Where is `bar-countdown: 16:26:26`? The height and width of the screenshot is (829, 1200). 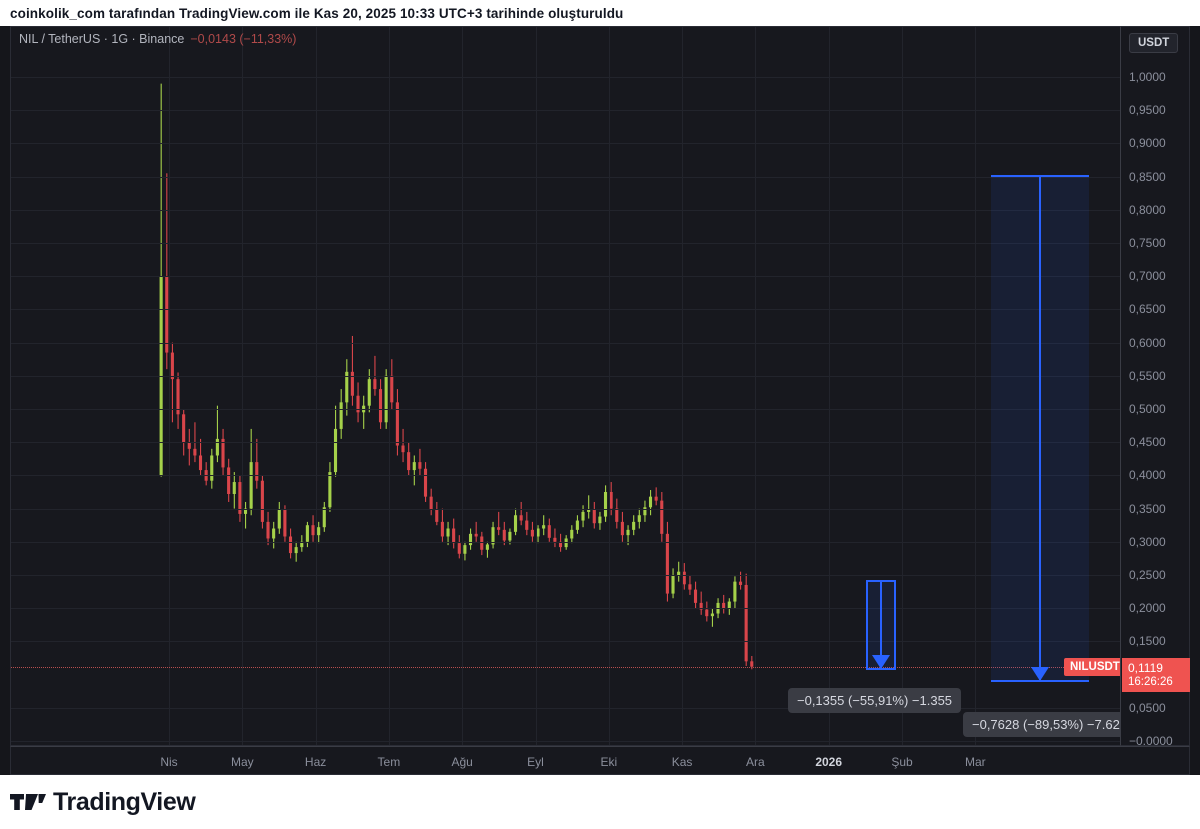 bar-countdown: 16:26:26 is located at coordinates (1150, 681).